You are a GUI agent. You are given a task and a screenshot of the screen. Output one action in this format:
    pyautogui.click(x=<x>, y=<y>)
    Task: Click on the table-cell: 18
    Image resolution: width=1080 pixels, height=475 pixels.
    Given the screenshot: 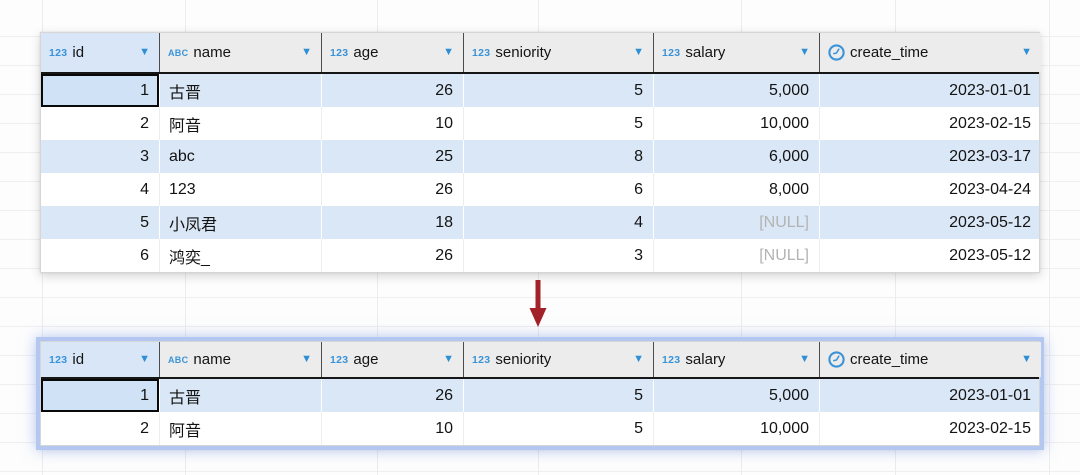 What is the action you would take?
    pyautogui.click(x=392, y=222)
    